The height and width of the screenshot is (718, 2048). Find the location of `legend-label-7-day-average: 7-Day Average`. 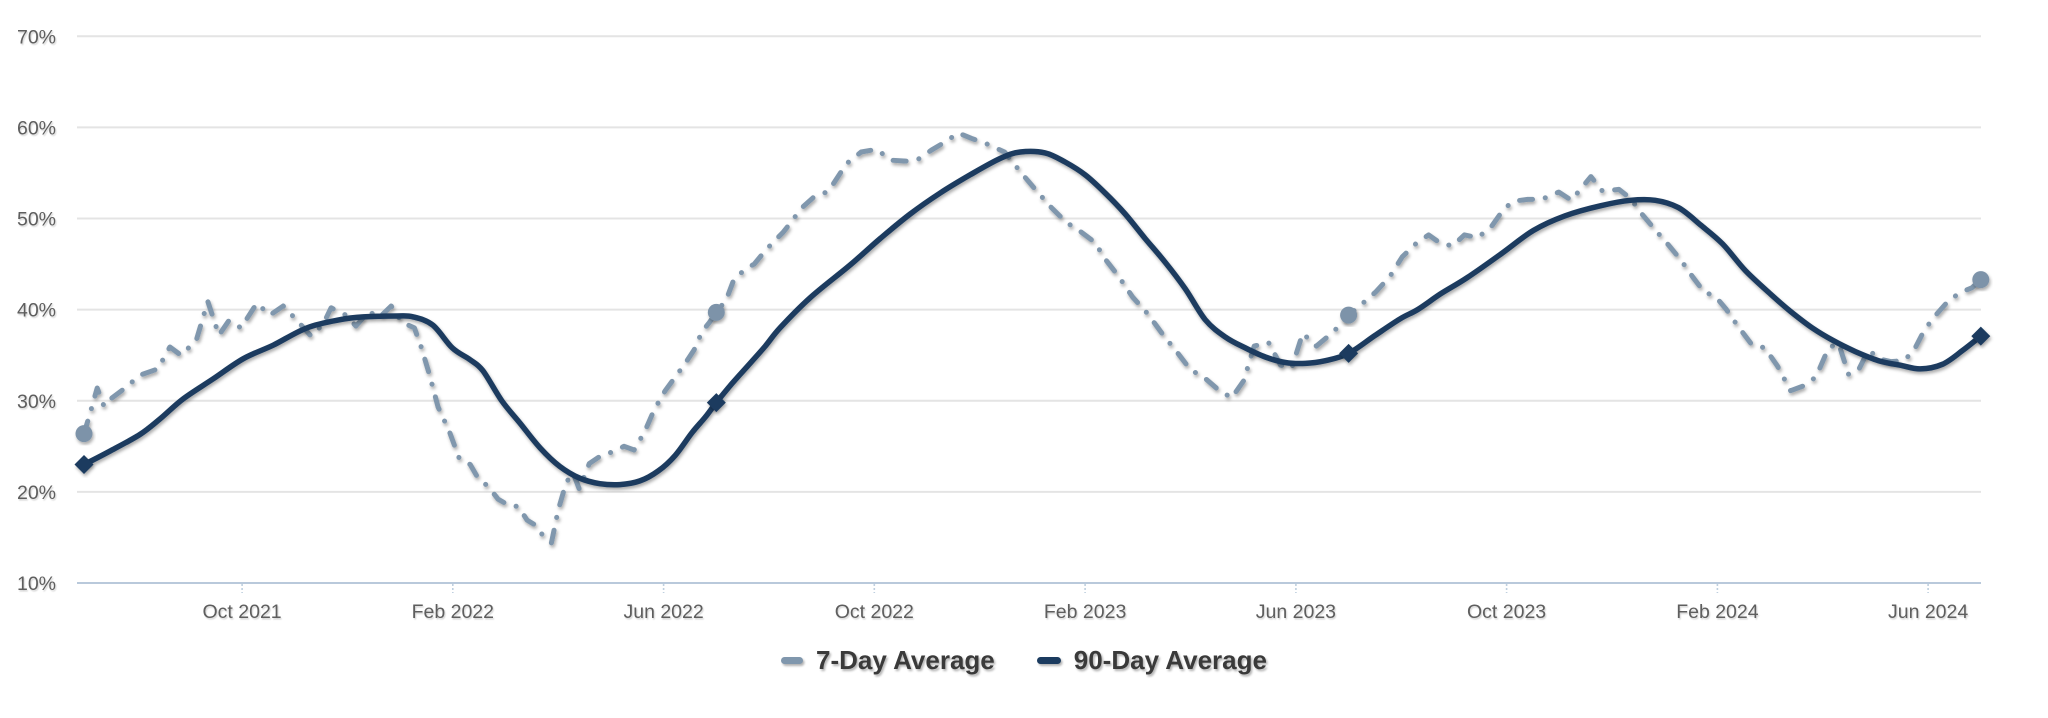

legend-label-7-day-average: 7-Day Average is located at coordinates (905, 660).